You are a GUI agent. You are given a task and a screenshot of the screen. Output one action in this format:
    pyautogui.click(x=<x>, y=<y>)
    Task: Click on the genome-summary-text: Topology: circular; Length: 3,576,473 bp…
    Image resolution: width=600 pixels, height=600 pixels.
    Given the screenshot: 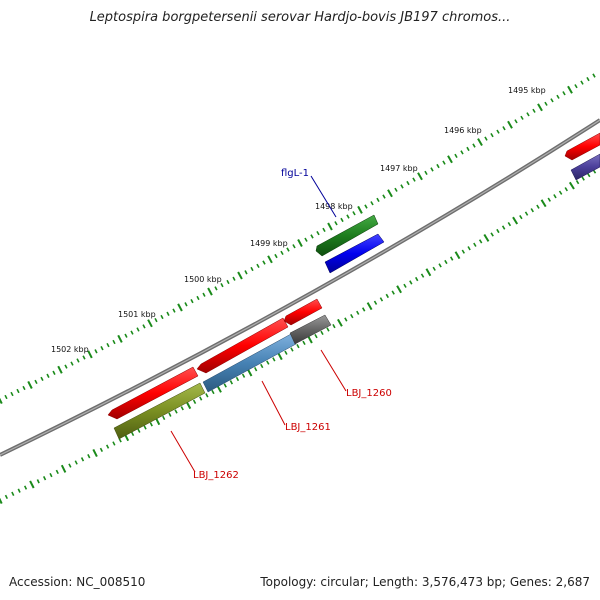 What is the action you would take?
    pyautogui.click(x=425, y=582)
    